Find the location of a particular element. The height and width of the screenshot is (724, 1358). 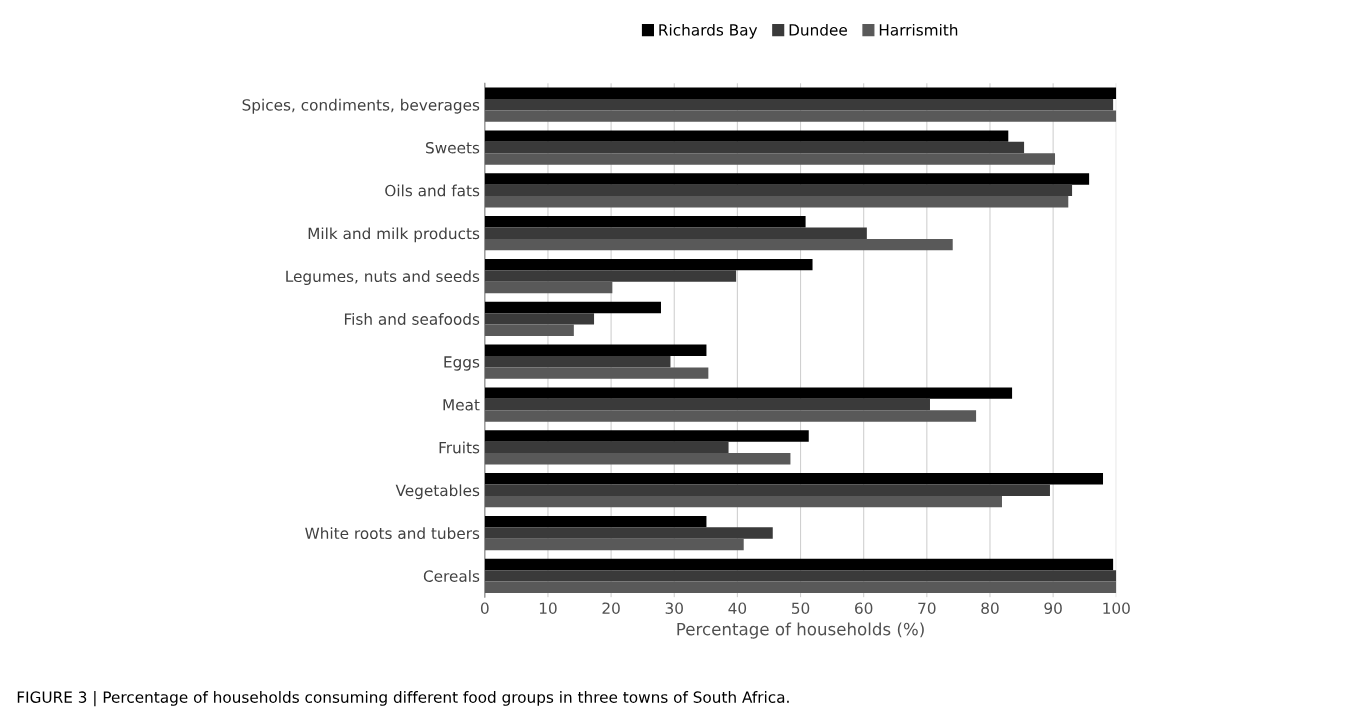

x-tick-label: 50 is located at coordinates (801, 608).